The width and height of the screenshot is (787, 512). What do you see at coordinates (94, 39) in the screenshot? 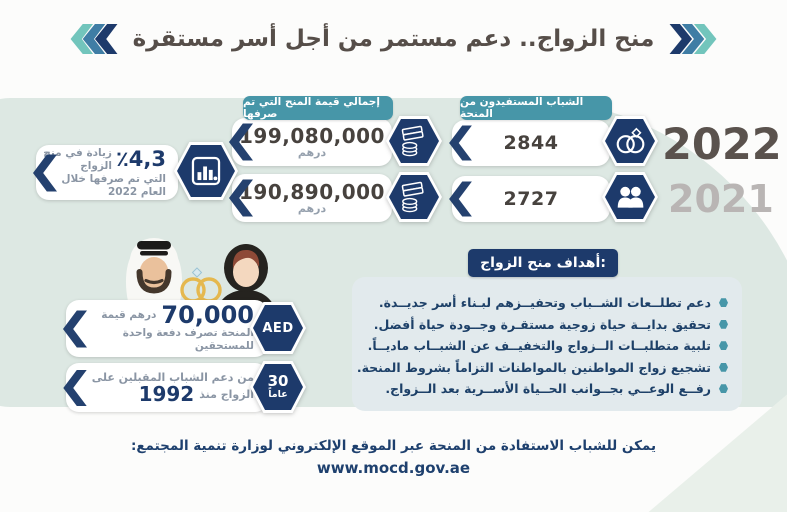
I see `title-chevrons-left-icon` at bounding box center [94, 39].